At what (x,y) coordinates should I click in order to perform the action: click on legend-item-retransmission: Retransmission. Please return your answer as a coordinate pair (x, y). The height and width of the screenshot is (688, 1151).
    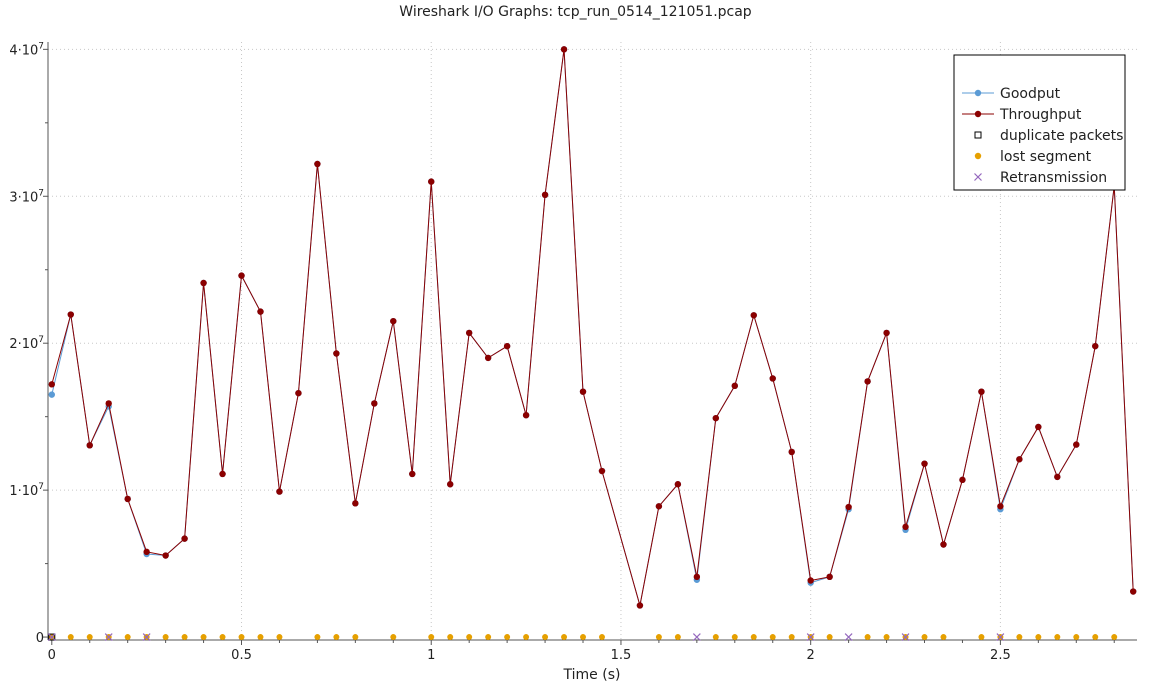
    Looking at the image, I should click on (1040, 178).